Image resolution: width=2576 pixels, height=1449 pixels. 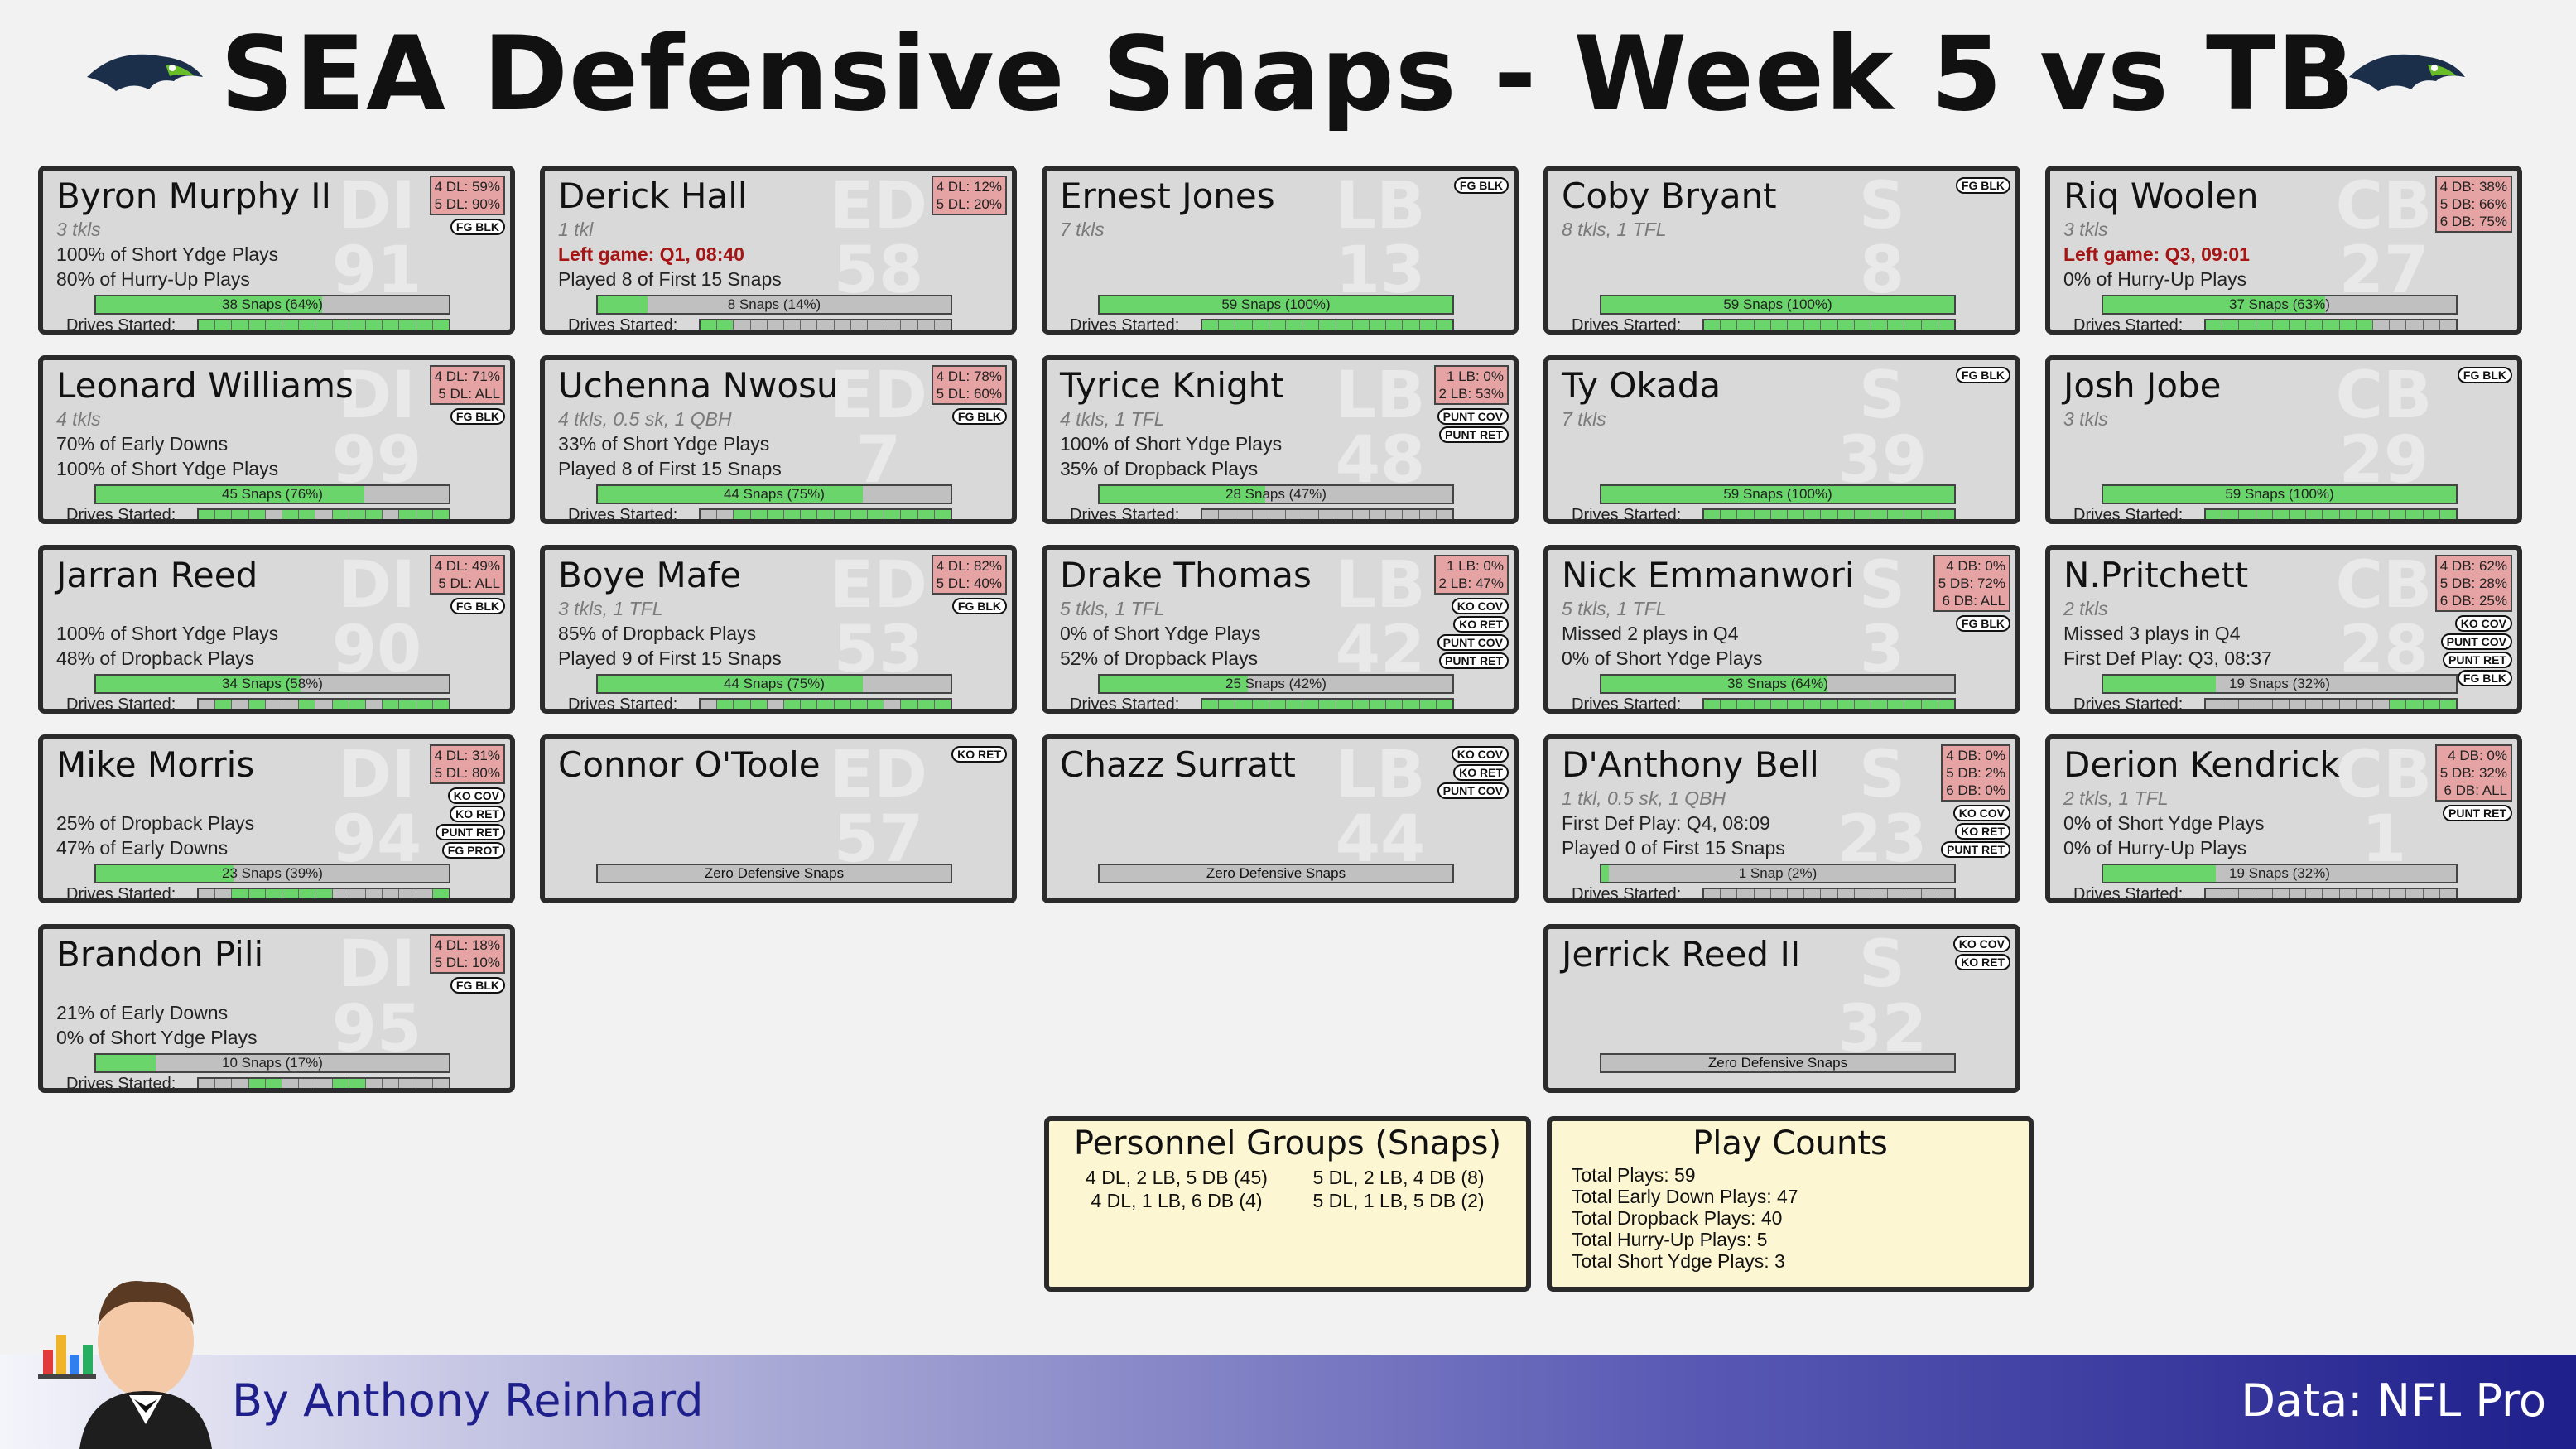 What do you see at coordinates (1975, 773) in the screenshot?
I see `personnel-pct-box: 4 DB: 0% 5 DB: 2% 6 DB: 0%` at bounding box center [1975, 773].